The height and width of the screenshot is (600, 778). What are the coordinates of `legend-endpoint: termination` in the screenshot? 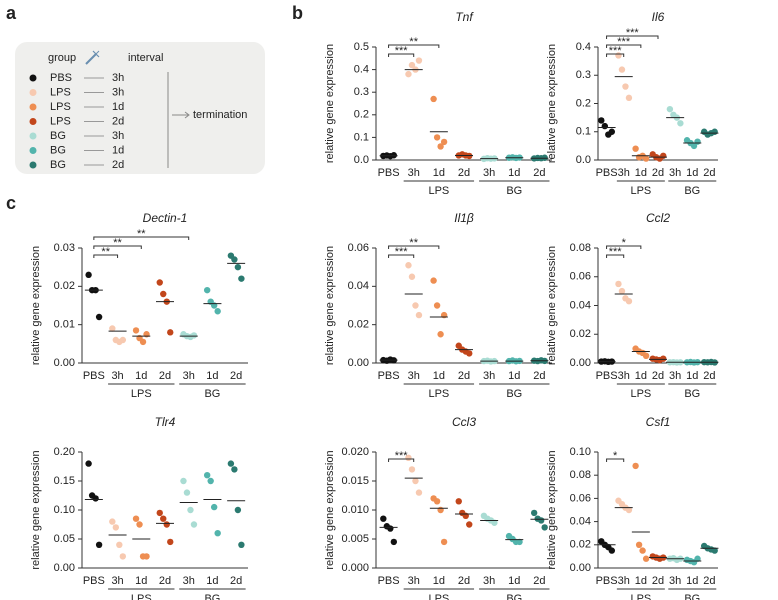 It's located at (220, 115).